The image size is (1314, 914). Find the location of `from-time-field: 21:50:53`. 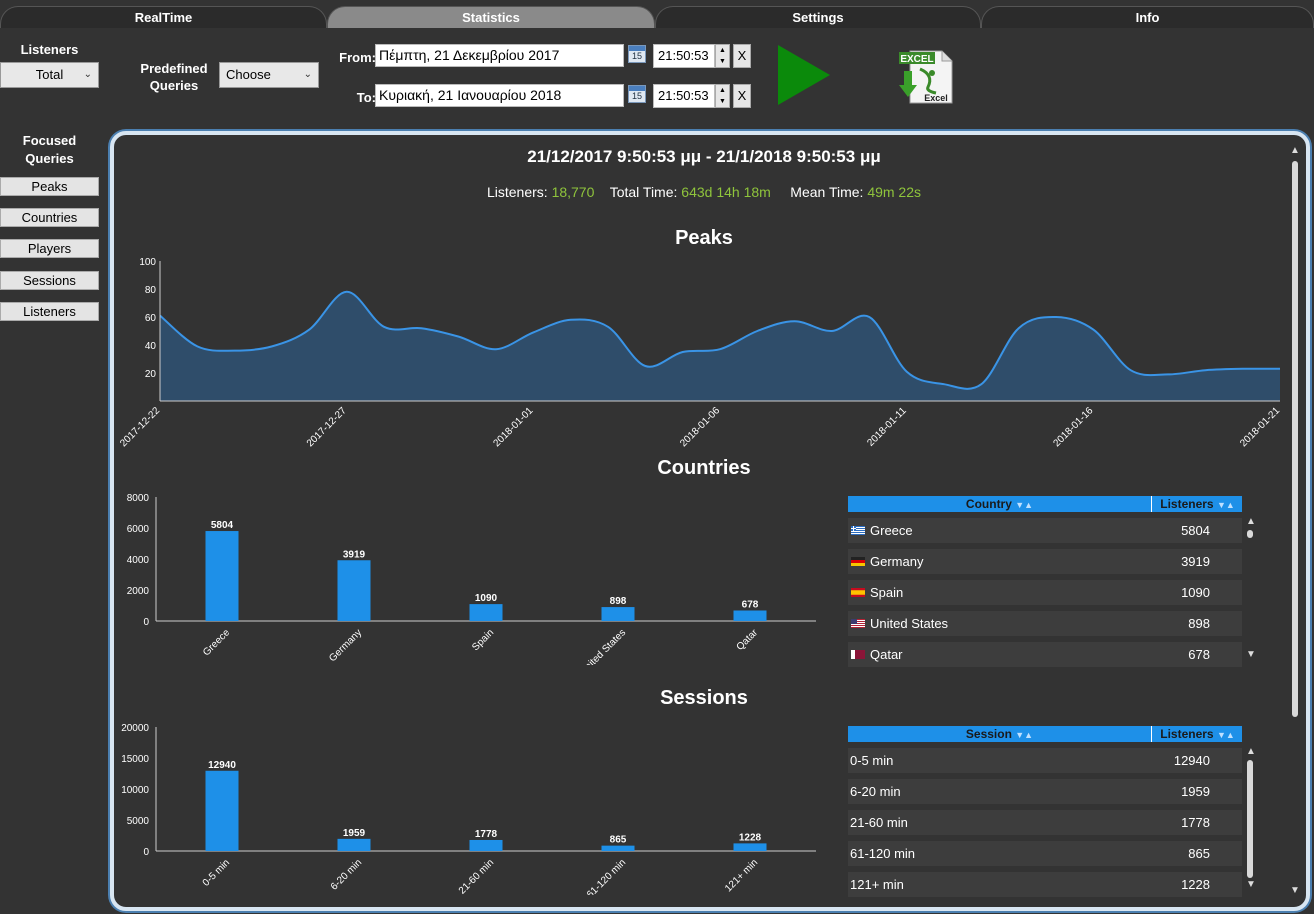

from-time-field: 21:50:53 is located at coordinates (684, 56).